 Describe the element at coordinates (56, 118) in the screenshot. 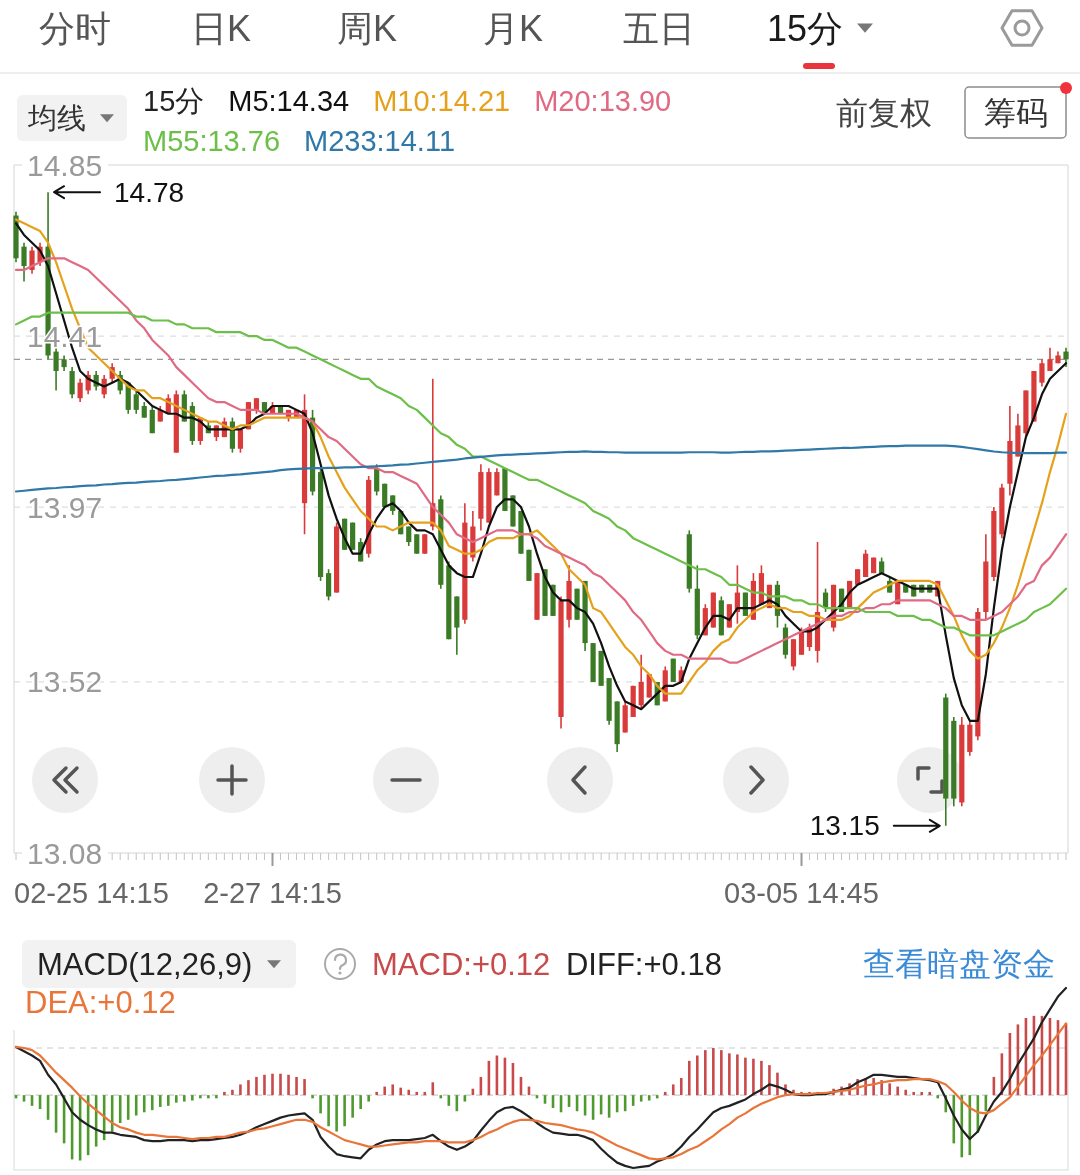

I see `text: 均线` at that location.